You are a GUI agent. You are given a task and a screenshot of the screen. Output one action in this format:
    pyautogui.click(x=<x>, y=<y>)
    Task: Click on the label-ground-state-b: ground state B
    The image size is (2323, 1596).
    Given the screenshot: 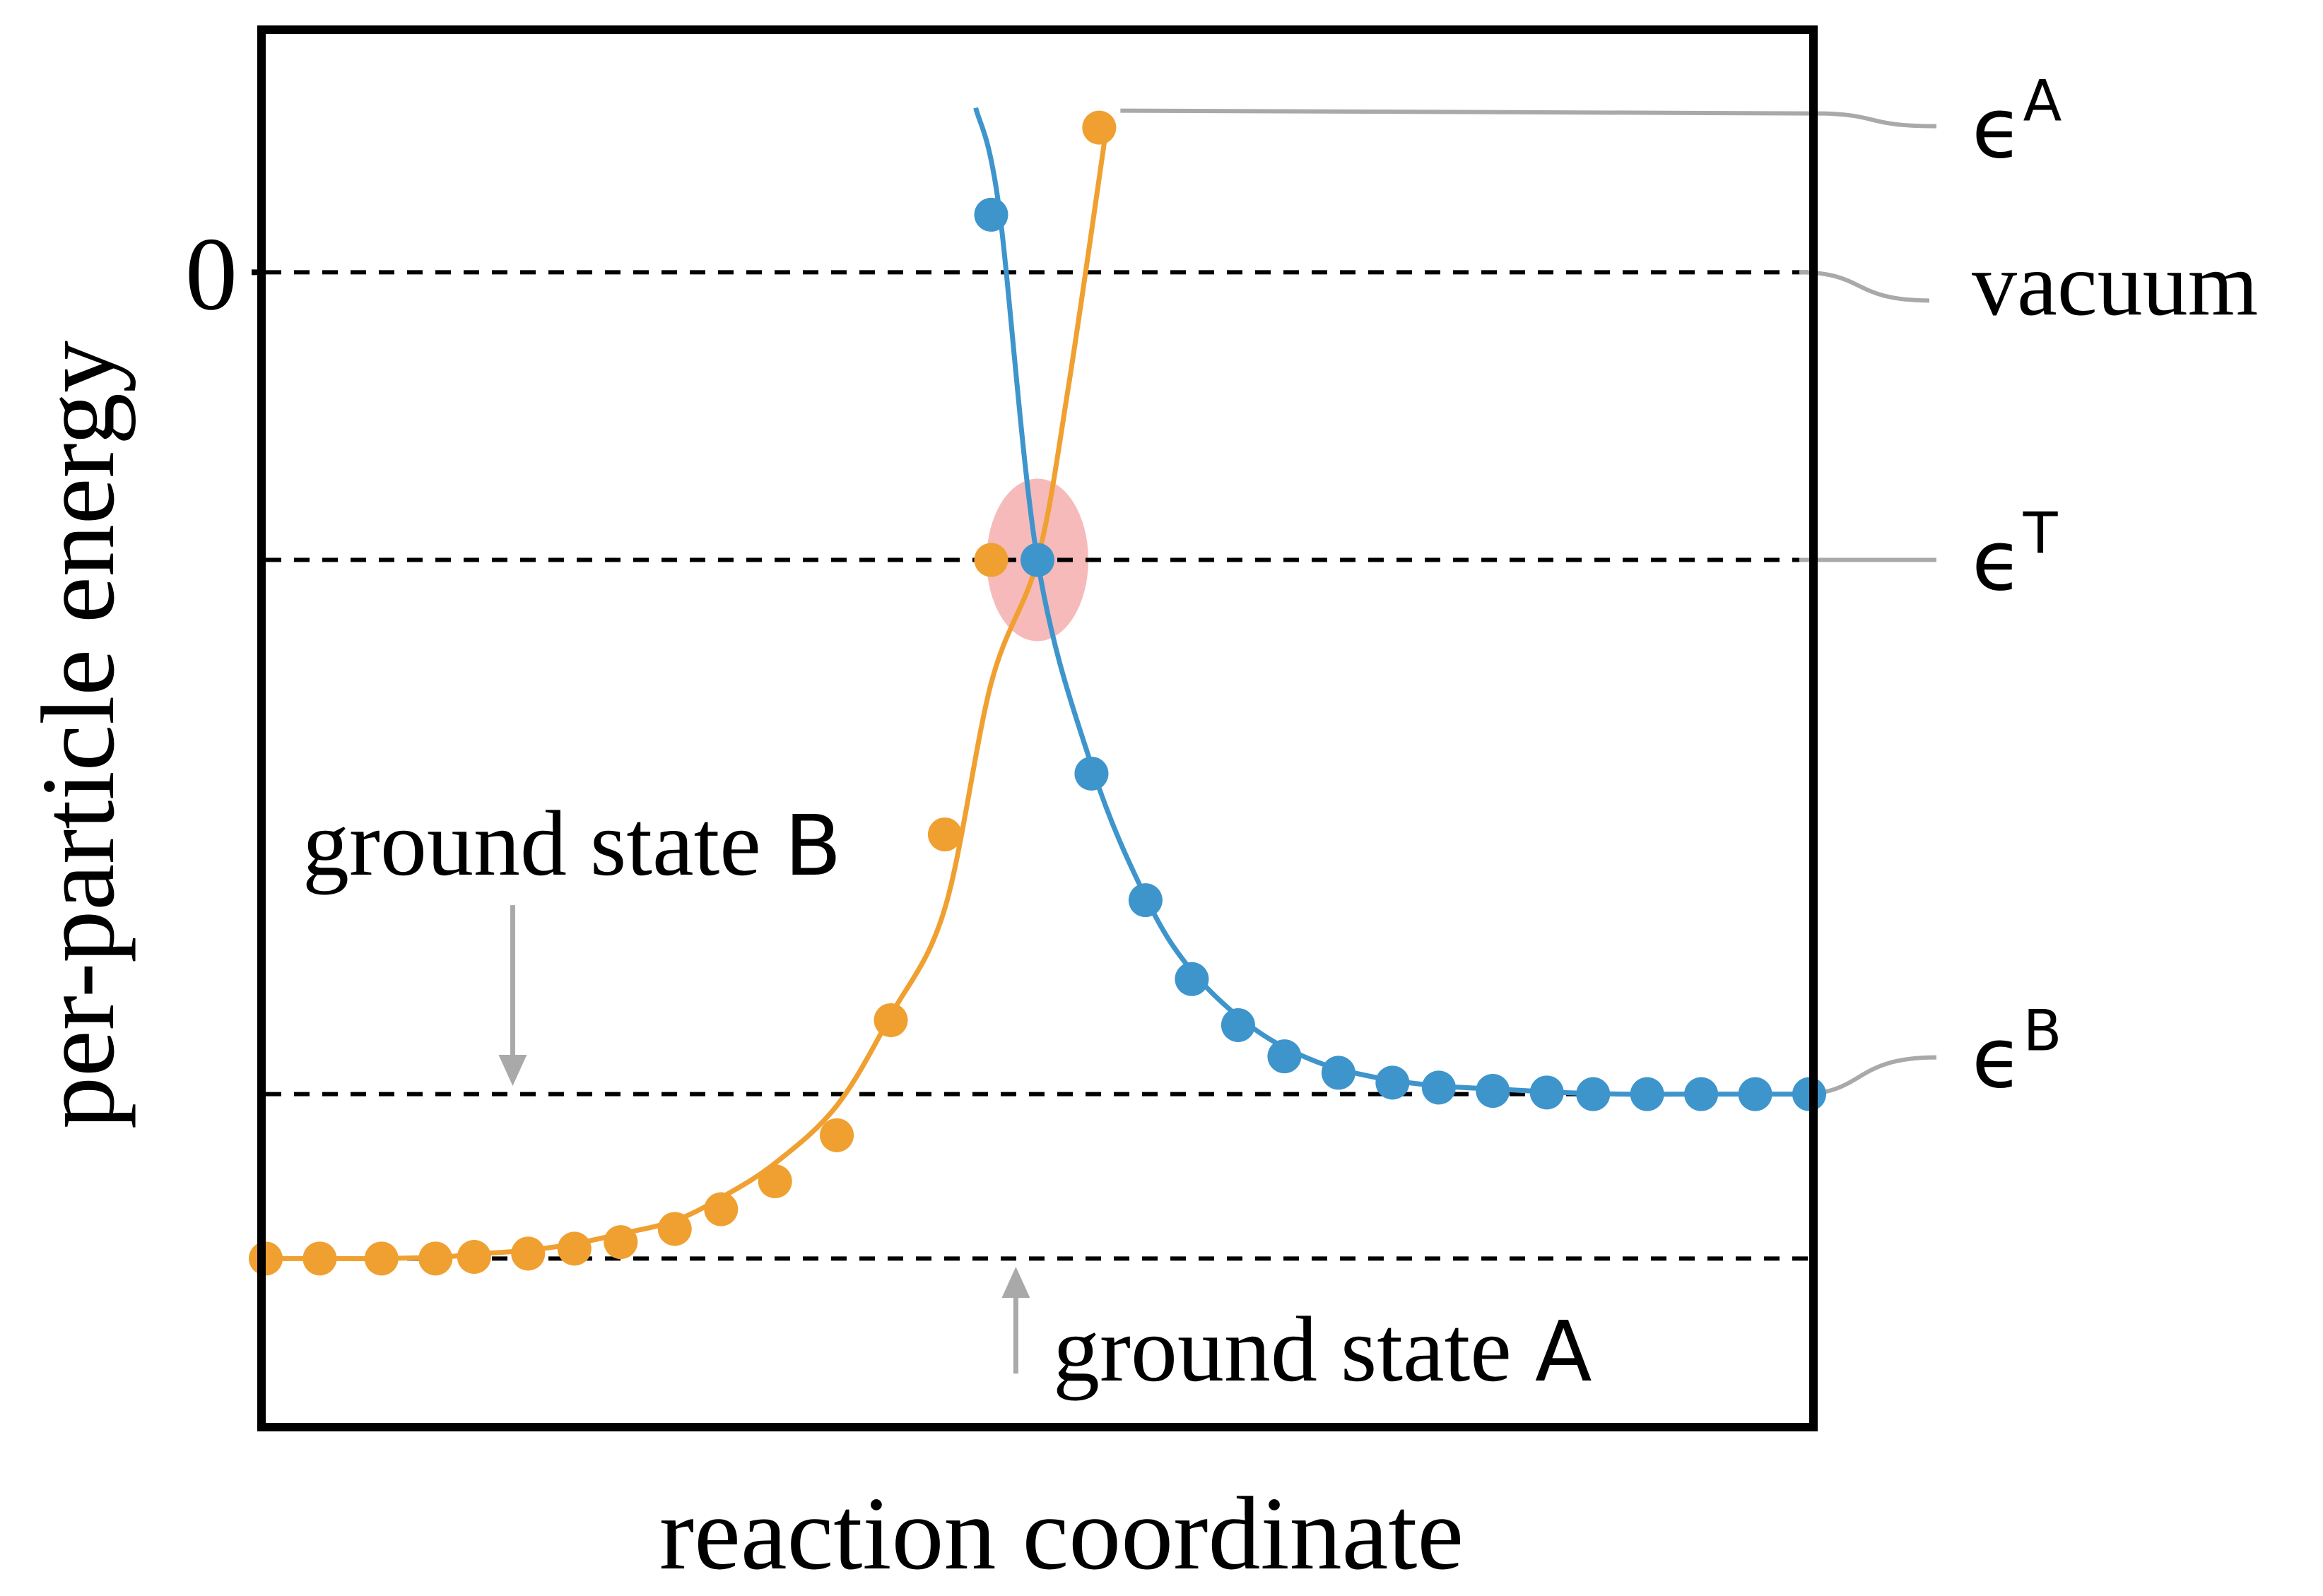 What is the action you would take?
    pyautogui.click(x=572, y=843)
    